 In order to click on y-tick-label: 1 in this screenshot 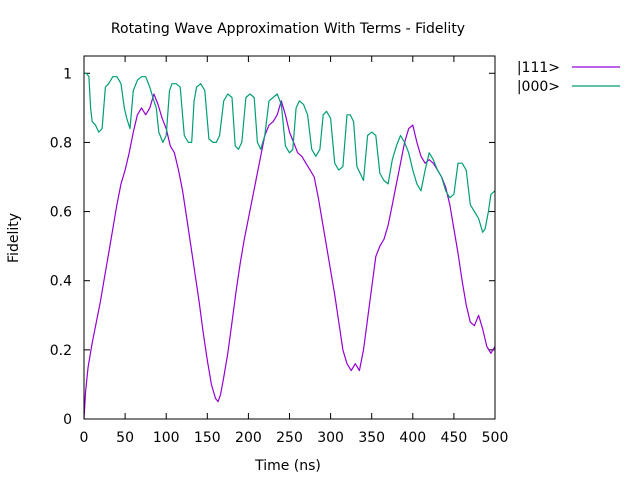, I will do `click(67, 74)`.